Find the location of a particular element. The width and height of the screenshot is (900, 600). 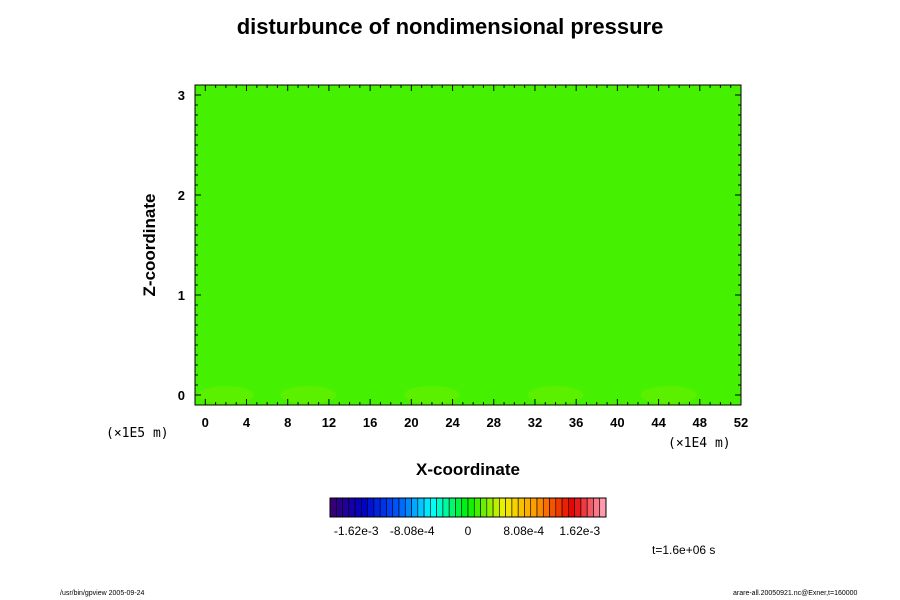

x-tick-label: 28 is located at coordinates (494, 422).